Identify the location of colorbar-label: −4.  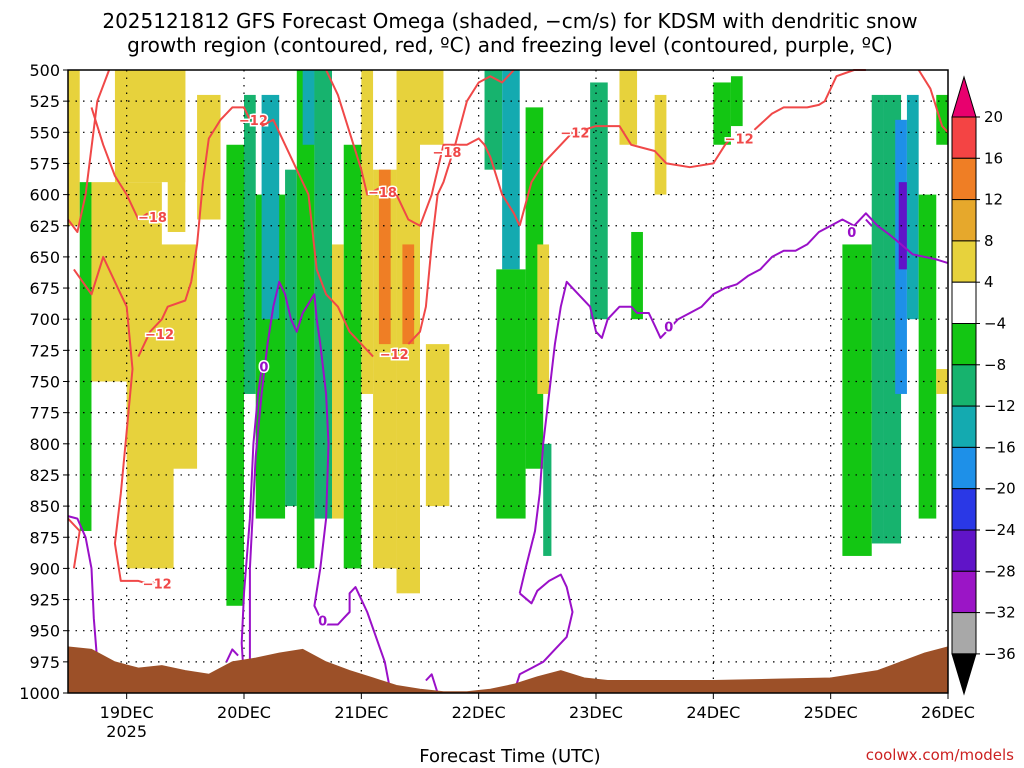
(995, 324).